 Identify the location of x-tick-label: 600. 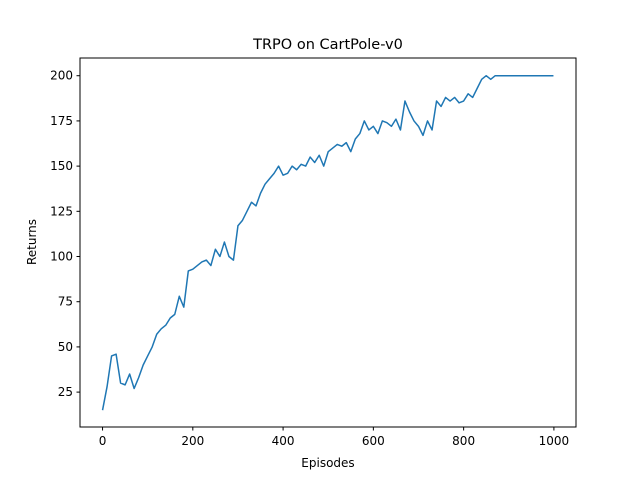
(373, 441).